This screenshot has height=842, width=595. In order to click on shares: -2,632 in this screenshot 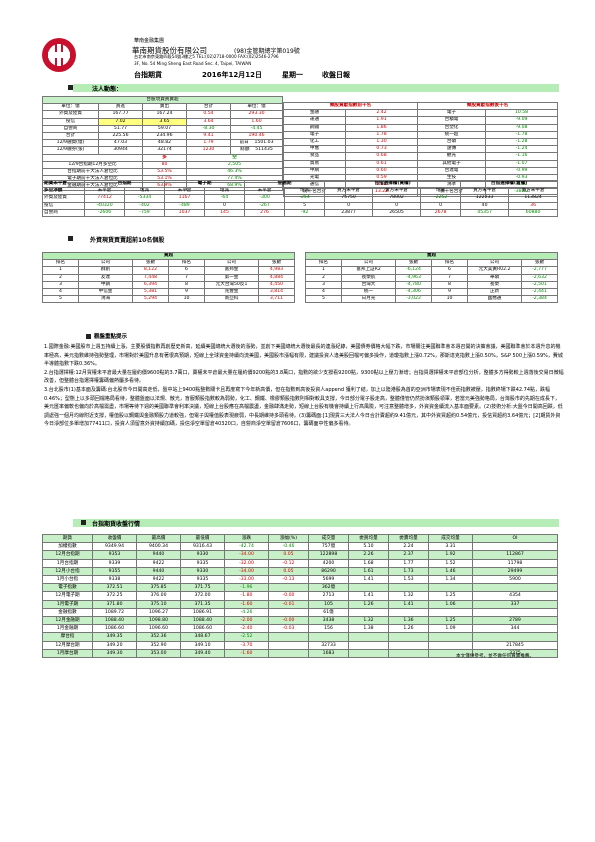, I will do `click(539, 277)`.